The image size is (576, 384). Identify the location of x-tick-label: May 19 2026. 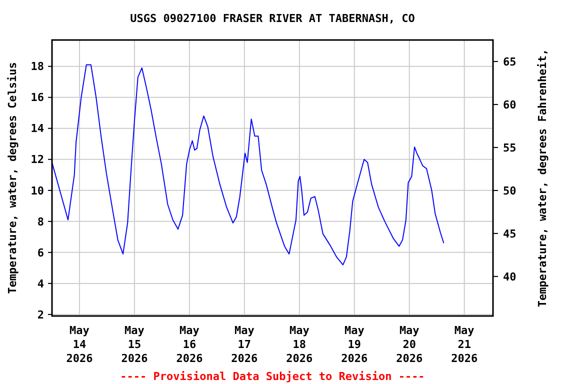
(354, 344).